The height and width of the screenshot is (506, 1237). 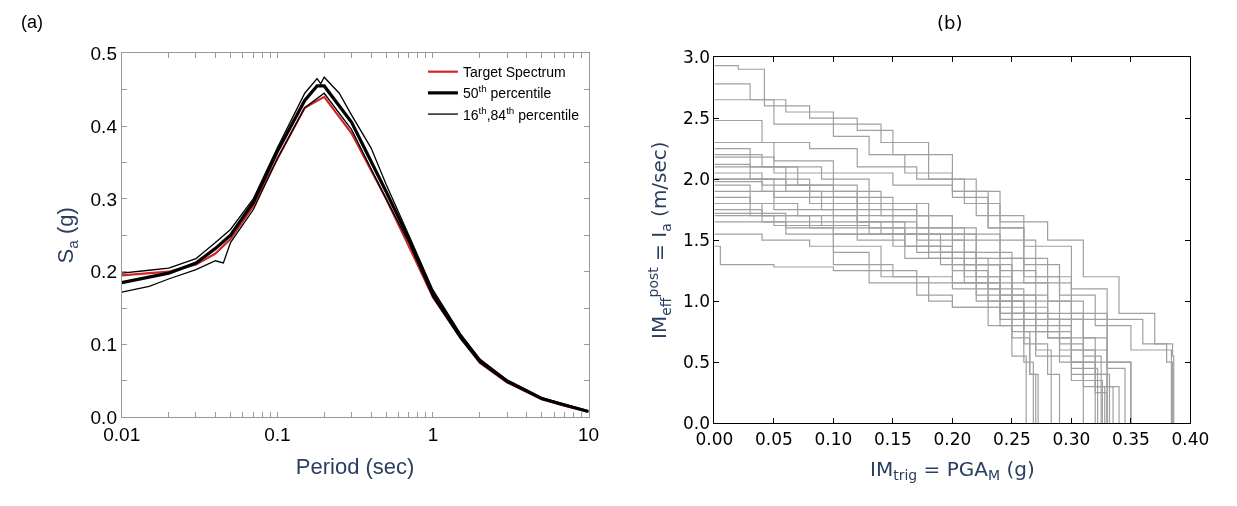 What do you see at coordinates (588, 435) in the screenshot?
I see `x-tick-label: 10` at bounding box center [588, 435].